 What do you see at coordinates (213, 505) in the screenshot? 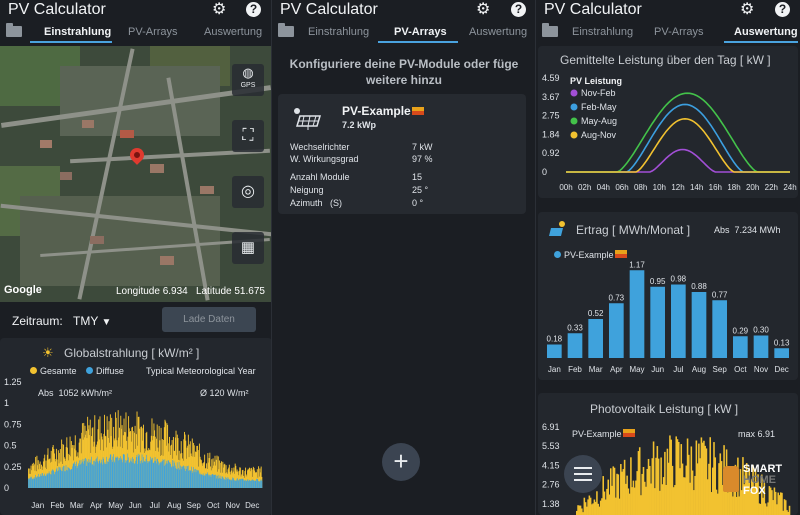
I see `x-tick-label: Oct` at bounding box center [213, 505].